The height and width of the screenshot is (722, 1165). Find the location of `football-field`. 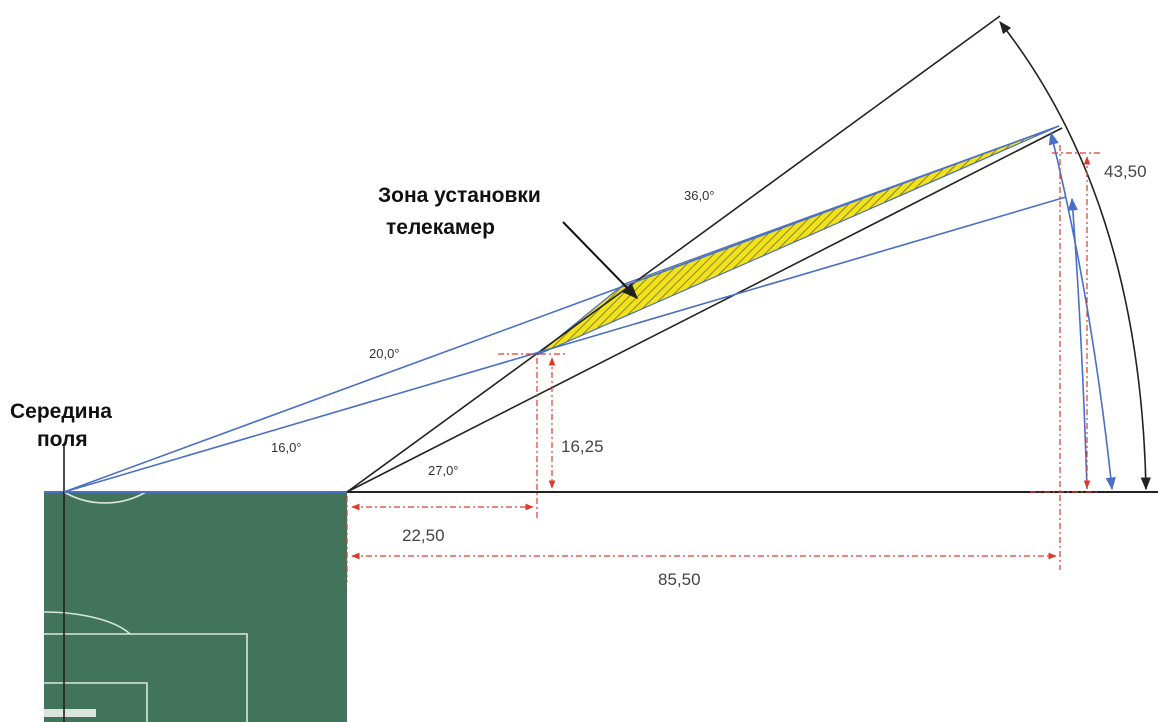

football-field is located at coordinates (195, 606).